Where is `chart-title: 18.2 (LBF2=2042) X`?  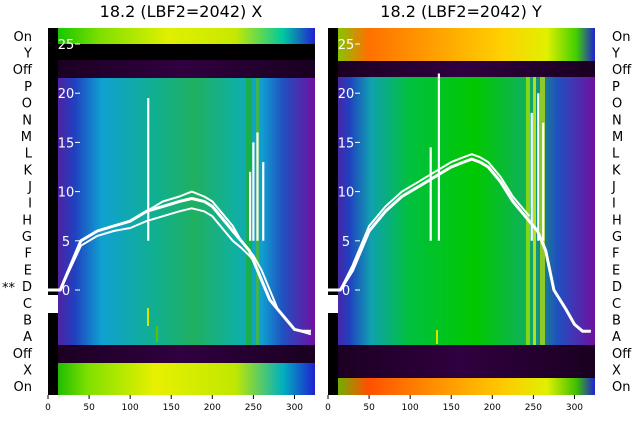
chart-title: 18.2 (LBF2=2042) X is located at coordinates (181, 11).